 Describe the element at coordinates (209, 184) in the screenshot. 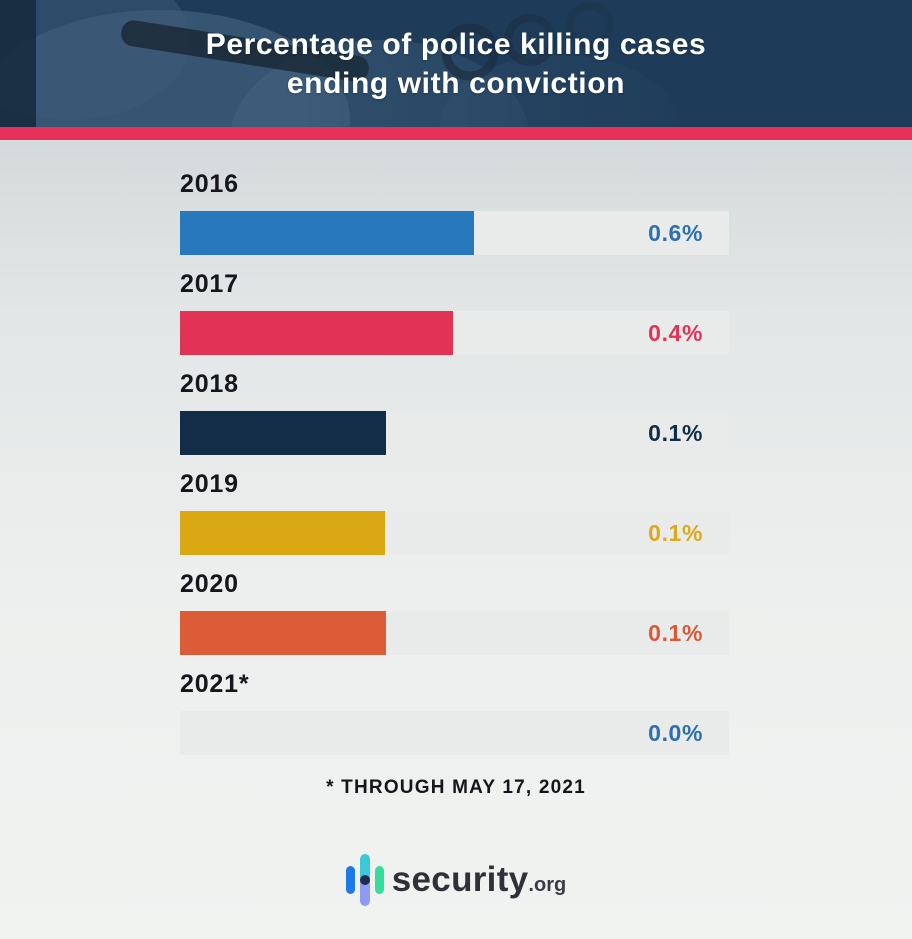

I see `year-label: 2016` at that location.